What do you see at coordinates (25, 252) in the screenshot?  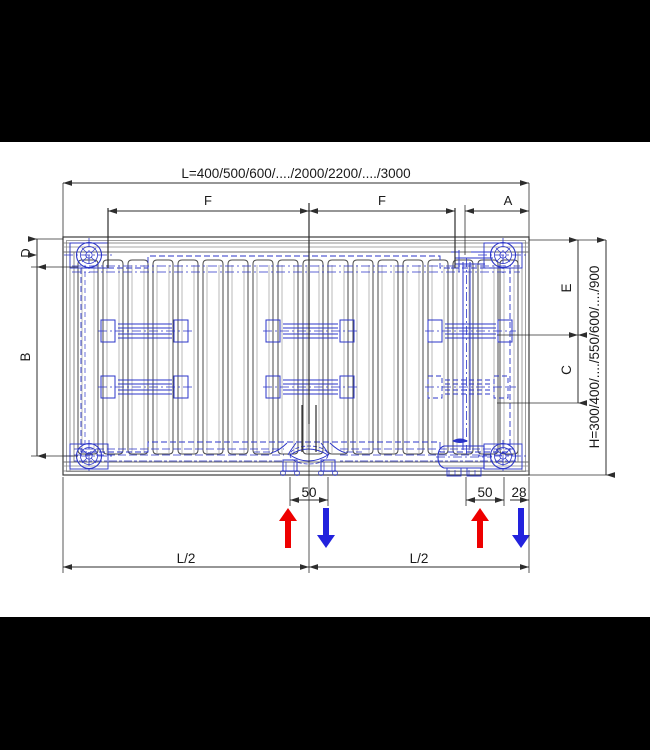 I see `dimension-label-d: D` at bounding box center [25, 252].